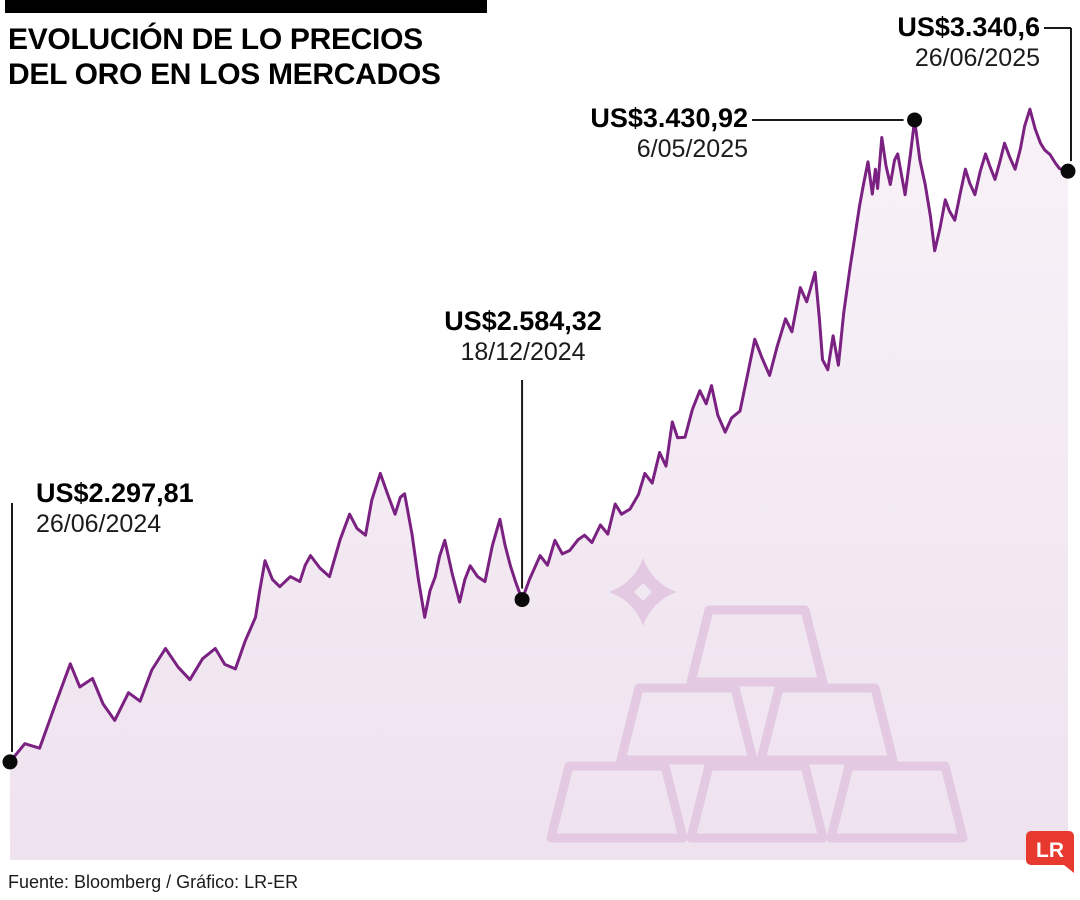 The width and height of the screenshot is (1080, 900). I want to click on annotation-date: 18/12/2024, so click(523, 352).